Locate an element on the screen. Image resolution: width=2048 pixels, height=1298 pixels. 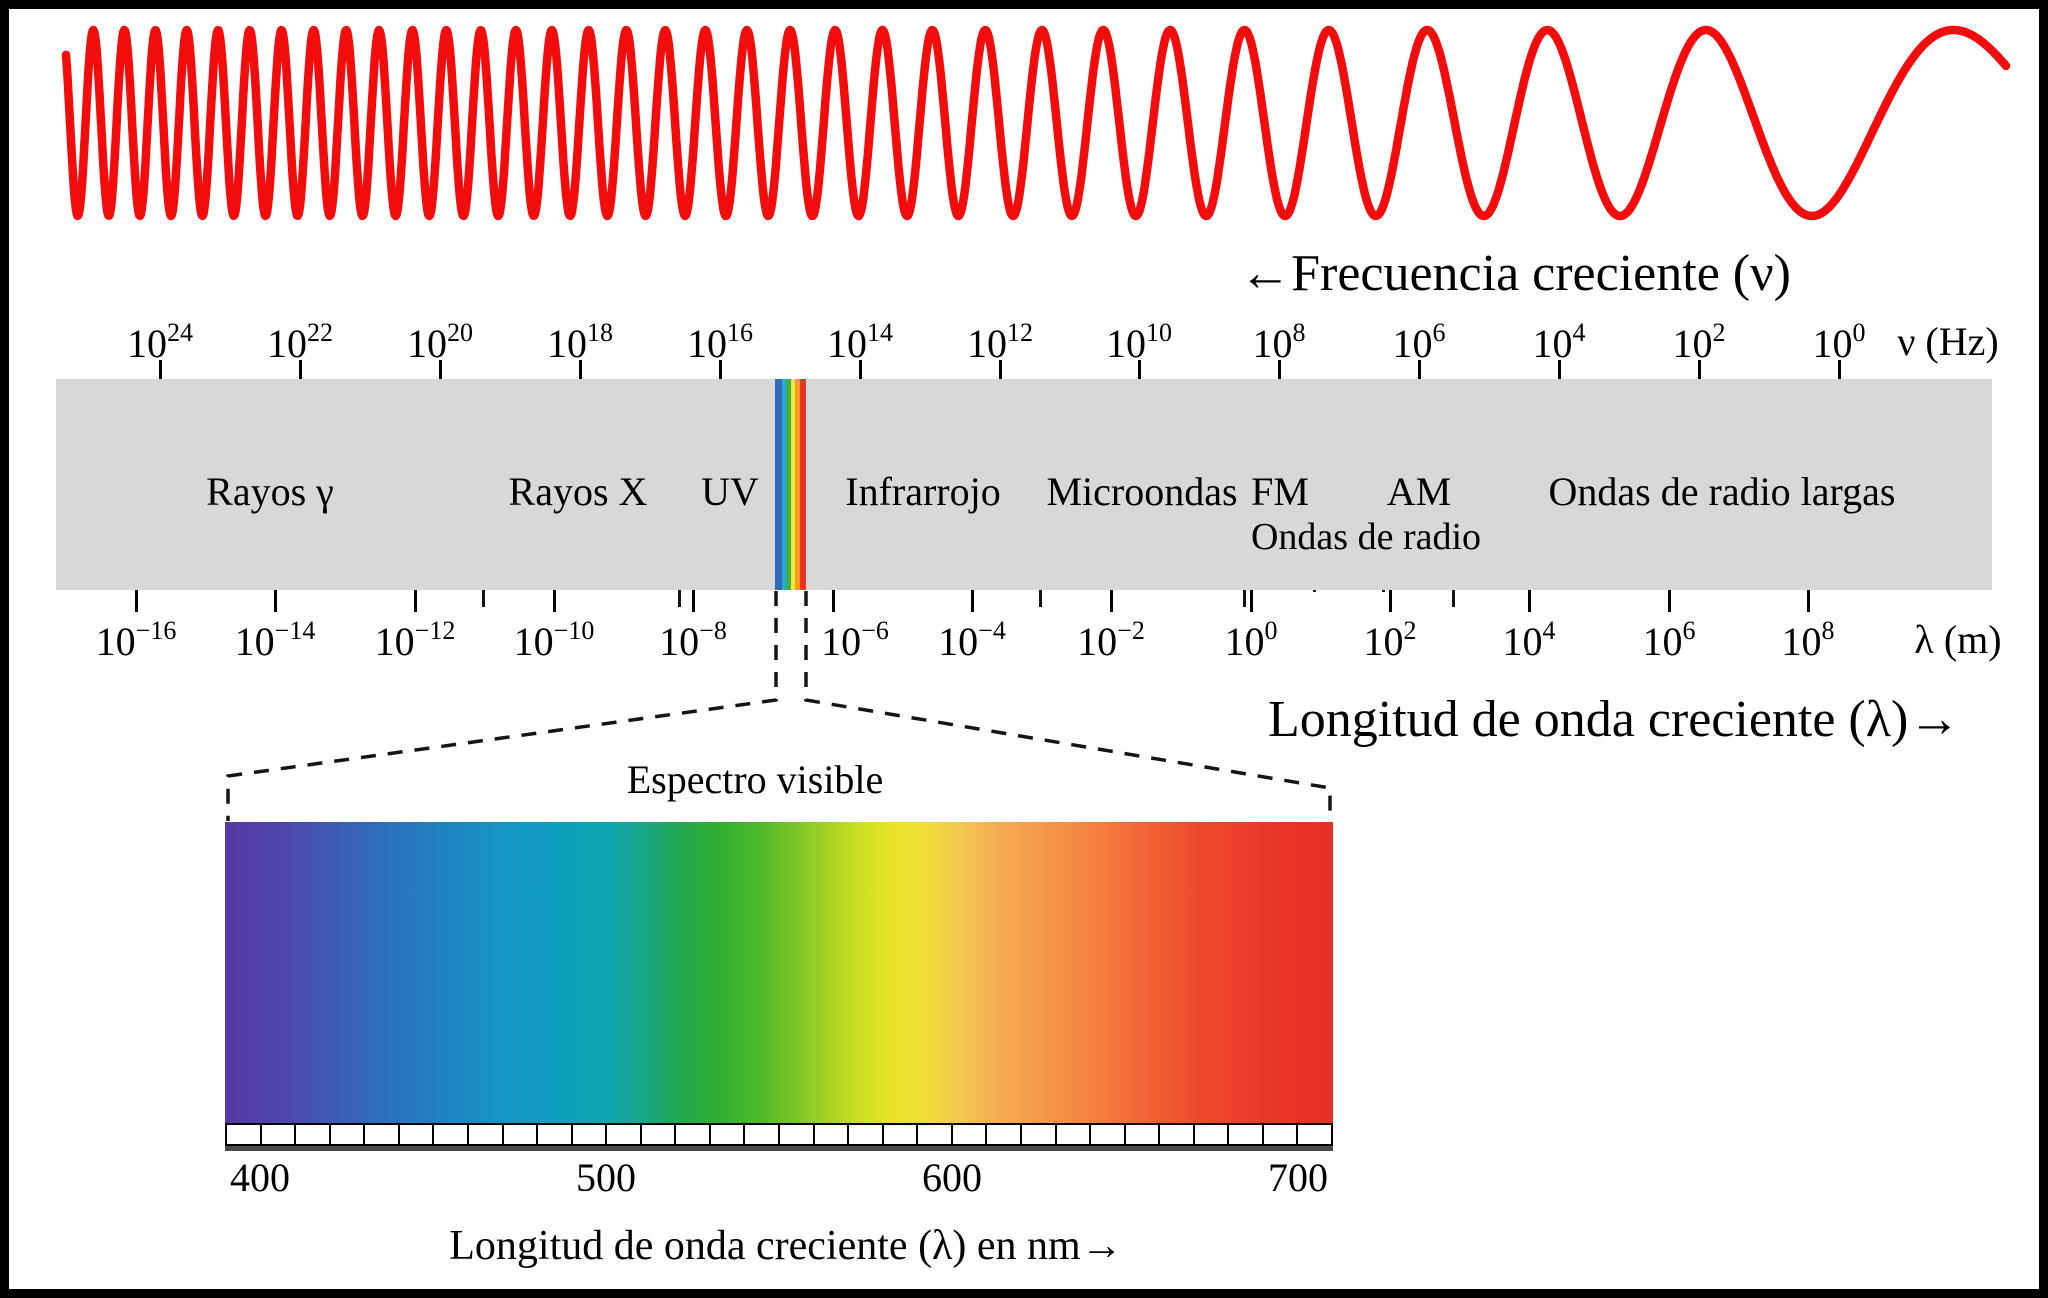
frequency-tick-label: 10⁴ is located at coordinates (1559, 342).